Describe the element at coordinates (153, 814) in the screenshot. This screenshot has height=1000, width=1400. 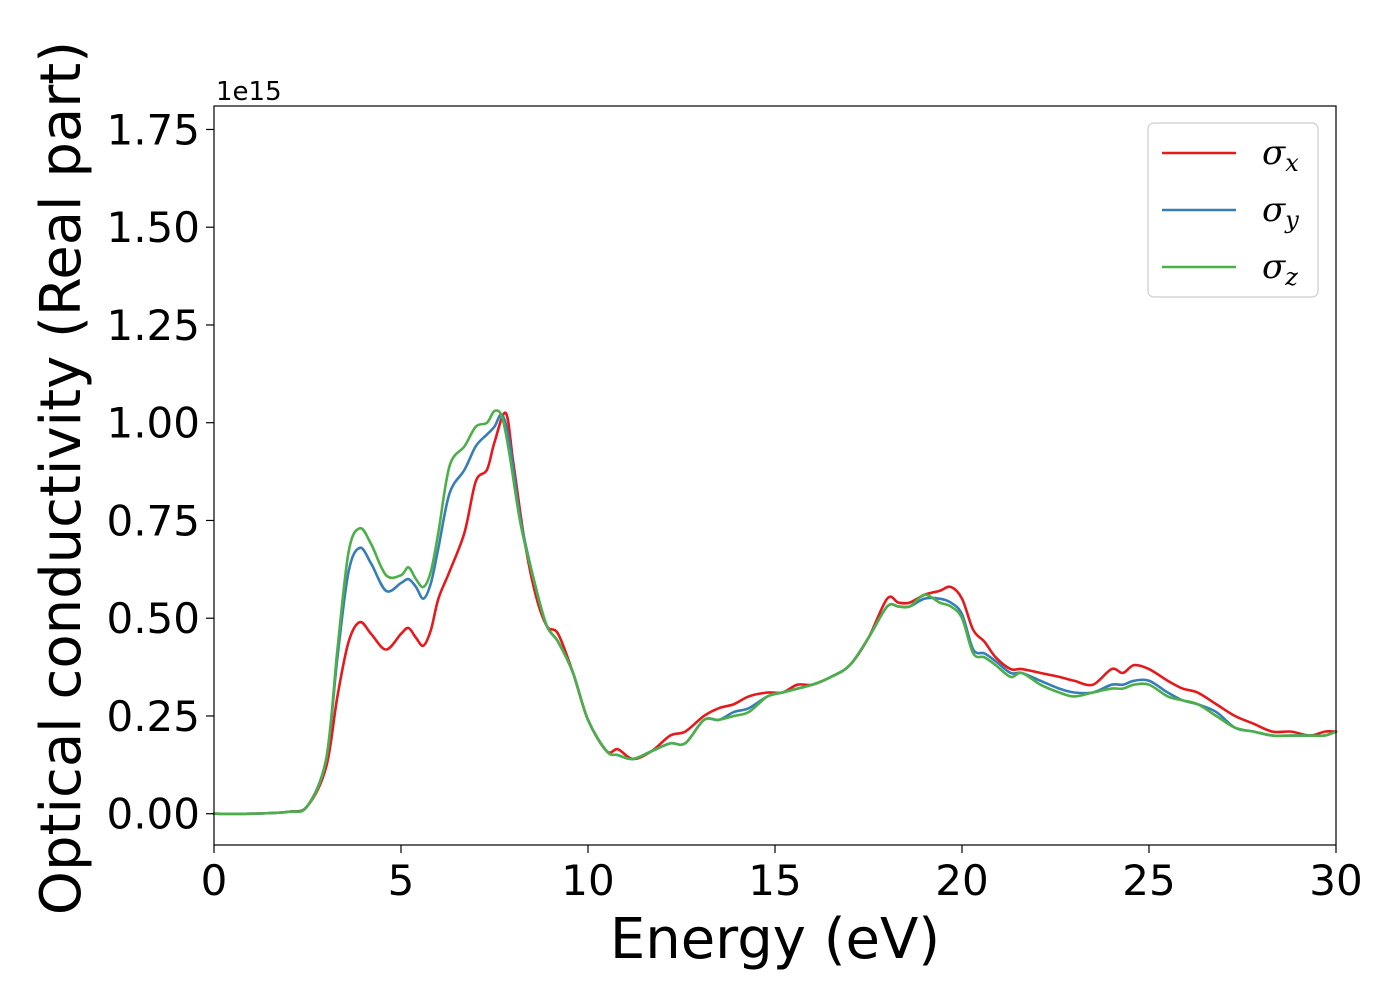
I see `y-tick-label: 0.00` at that location.